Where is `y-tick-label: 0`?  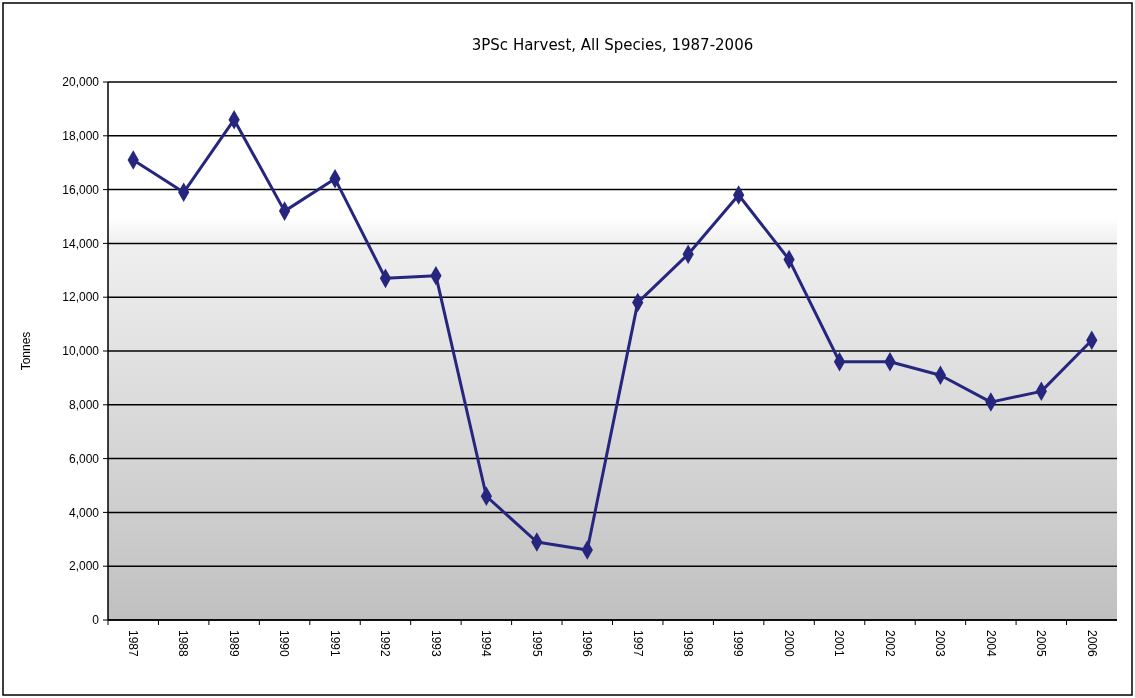
y-tick-label: 0 is located at coordinates (96, 620).